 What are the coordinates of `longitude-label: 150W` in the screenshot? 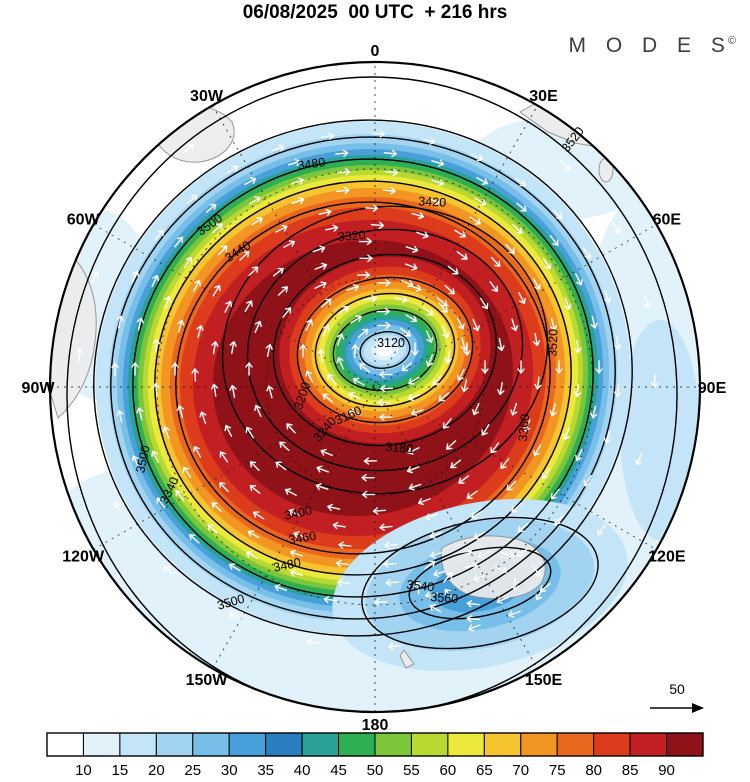 It's located at (207, 680).